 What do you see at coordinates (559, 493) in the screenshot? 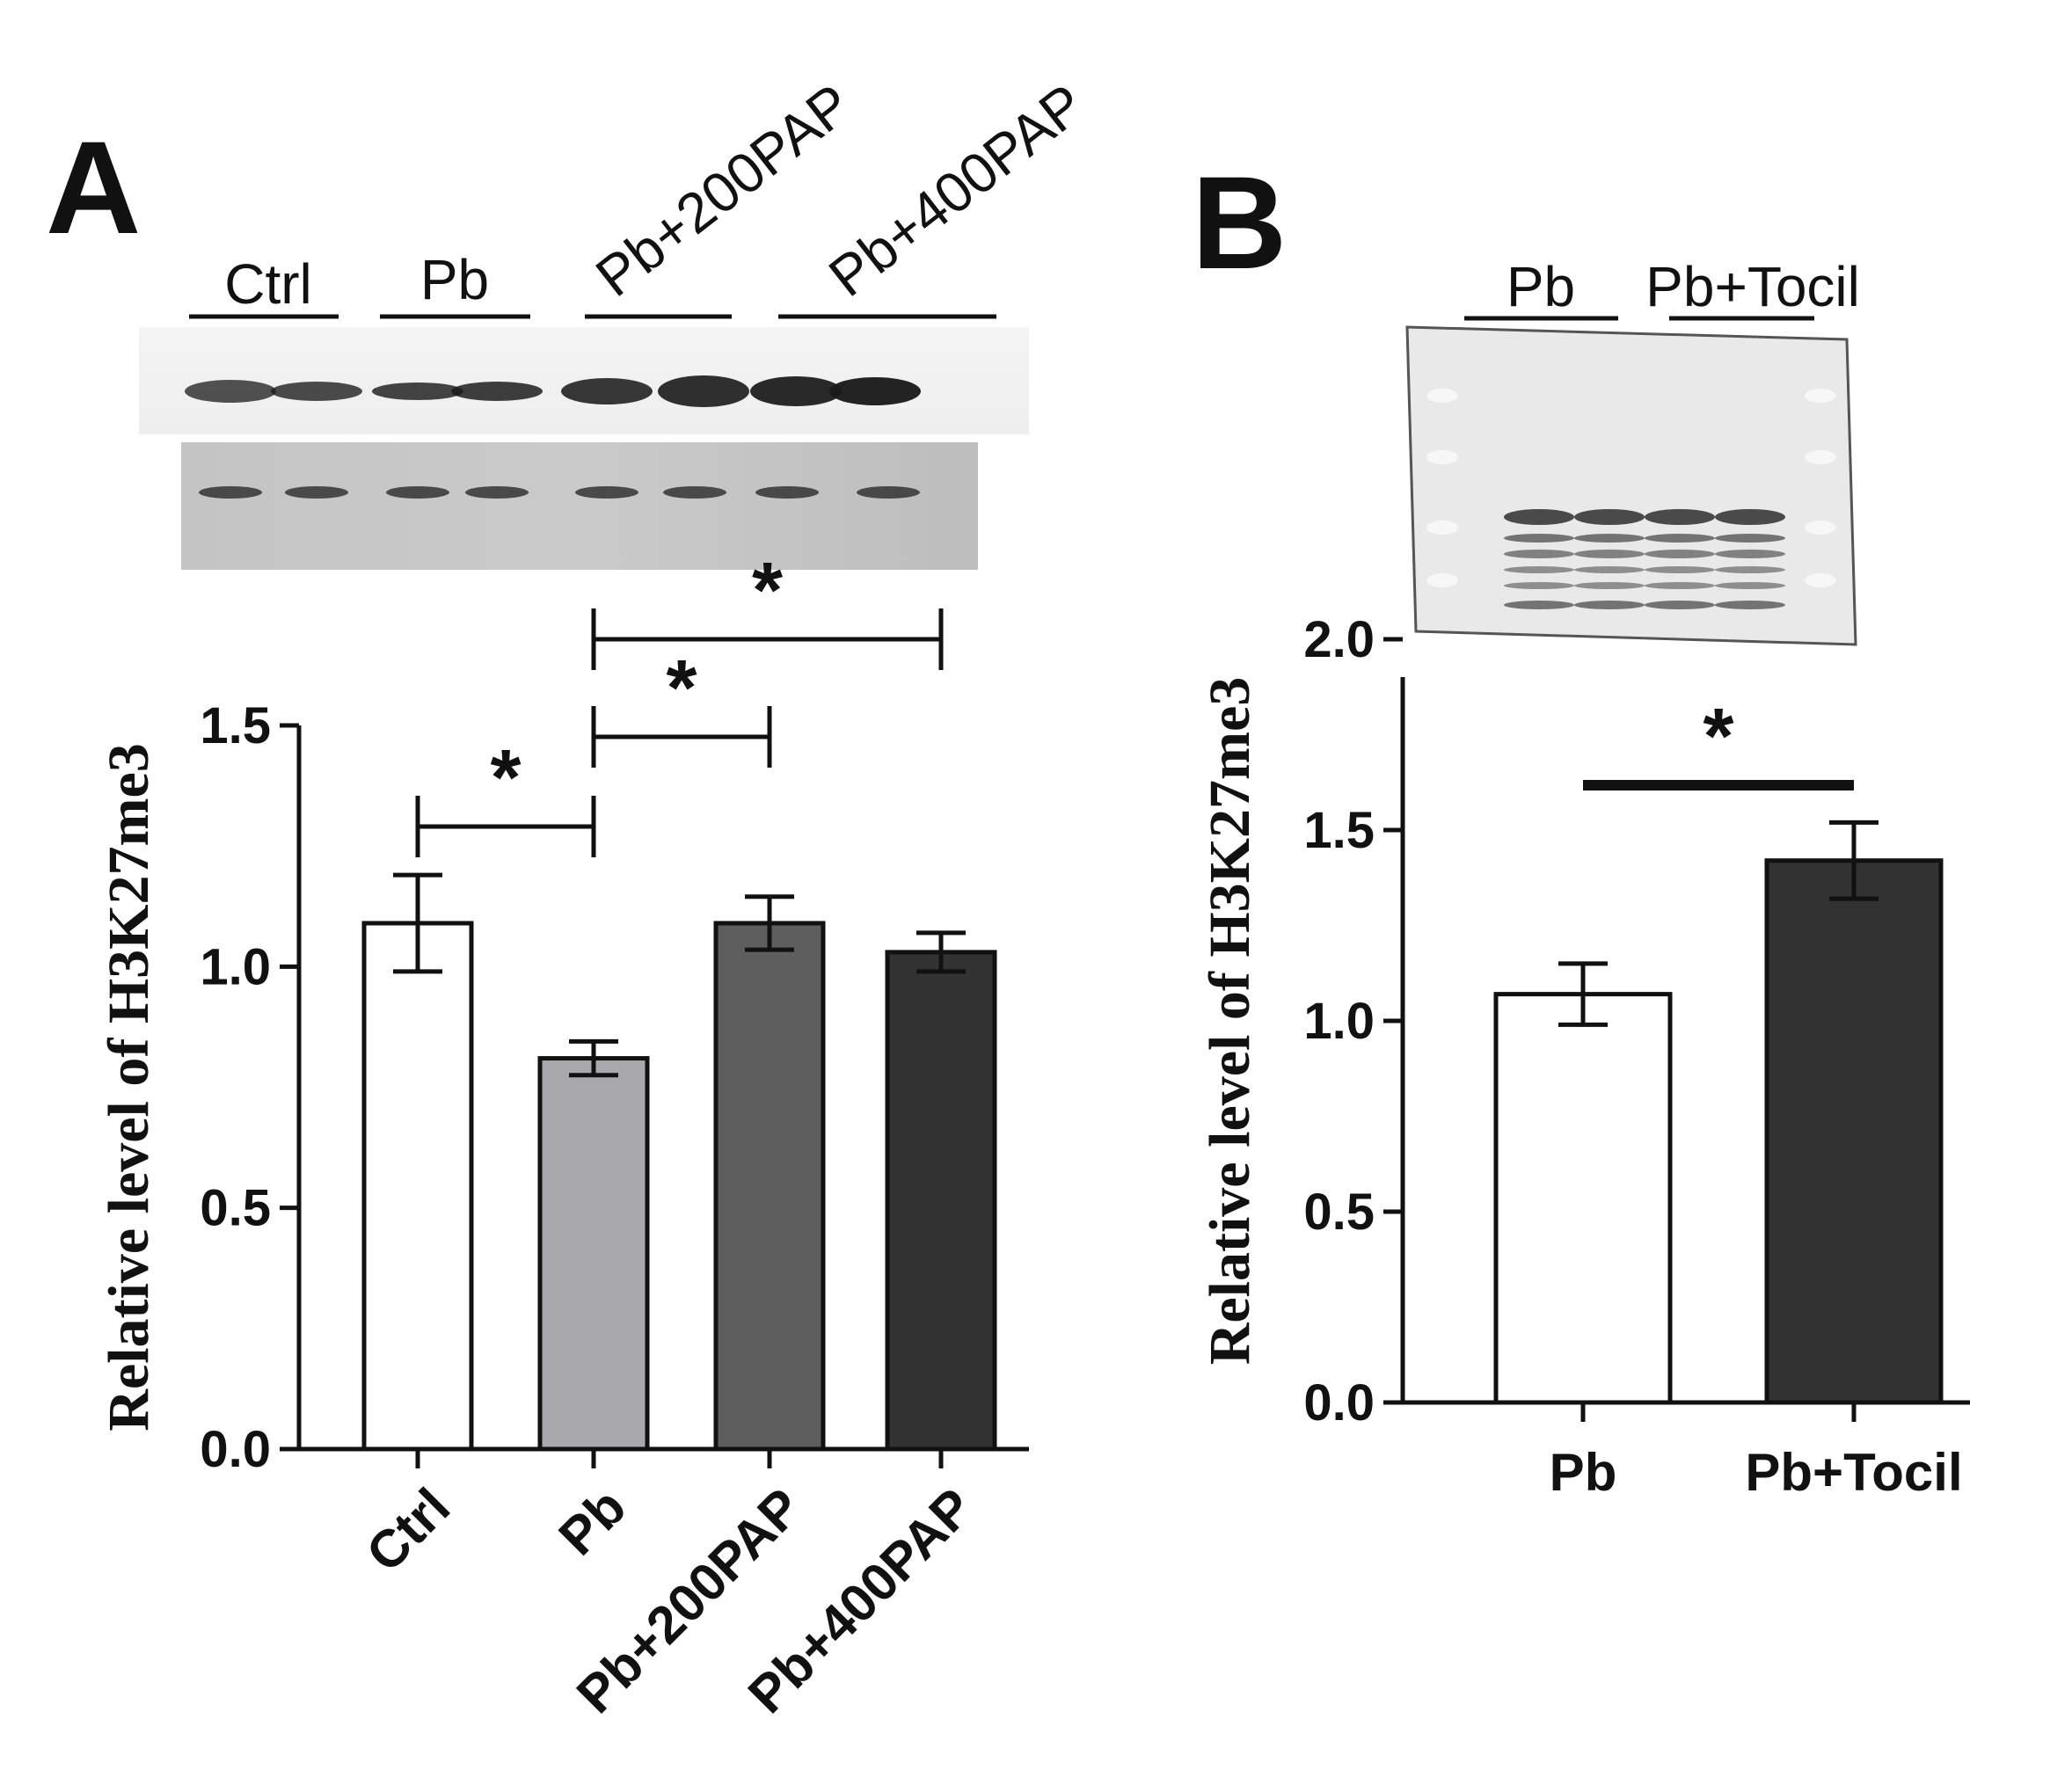
I see `bands-lower` at bounding box center [559, 493].